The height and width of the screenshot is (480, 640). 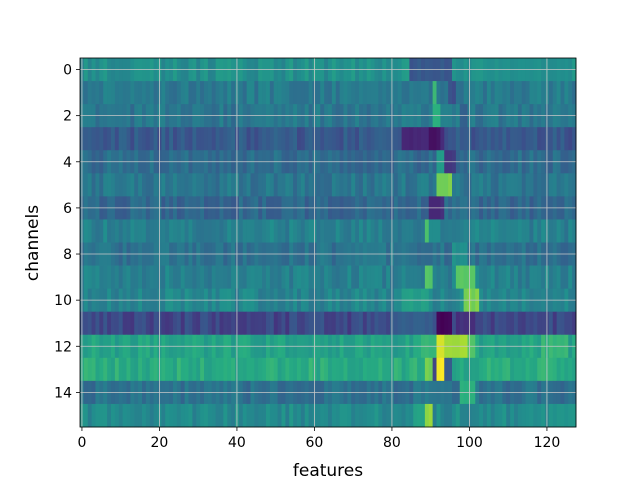 I want to click on y-tick-label: 6, so click(x=67, y=209).